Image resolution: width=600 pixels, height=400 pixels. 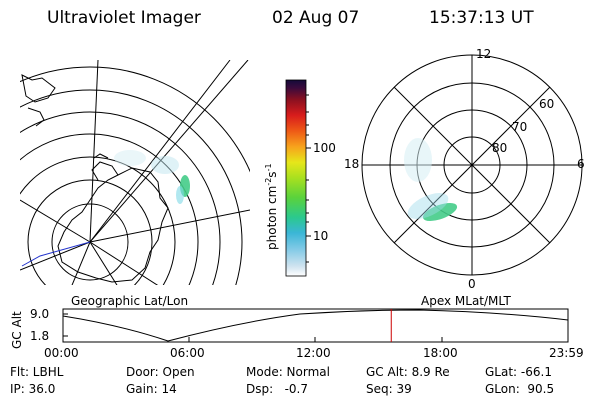 I want to click on left-panel-label: Geographic Lat/Lon, so click(x=130, y=301).